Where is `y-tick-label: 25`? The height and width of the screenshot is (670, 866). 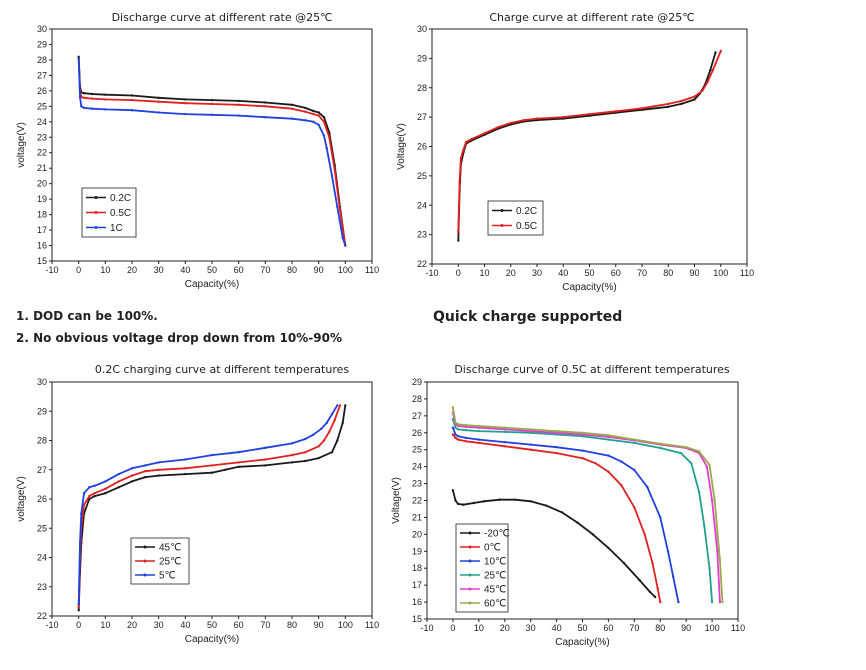 y-tick-label: 25 is located at coordinates (42, 106).